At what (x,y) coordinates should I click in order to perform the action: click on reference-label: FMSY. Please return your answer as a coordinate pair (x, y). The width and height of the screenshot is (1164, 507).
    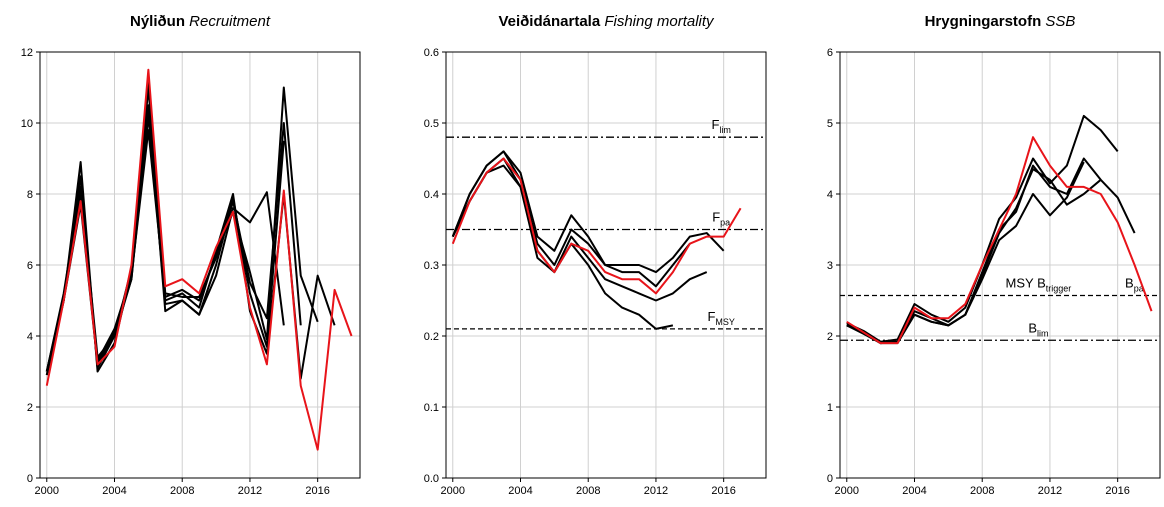
    Looking at the image, I should click on (720, 318).